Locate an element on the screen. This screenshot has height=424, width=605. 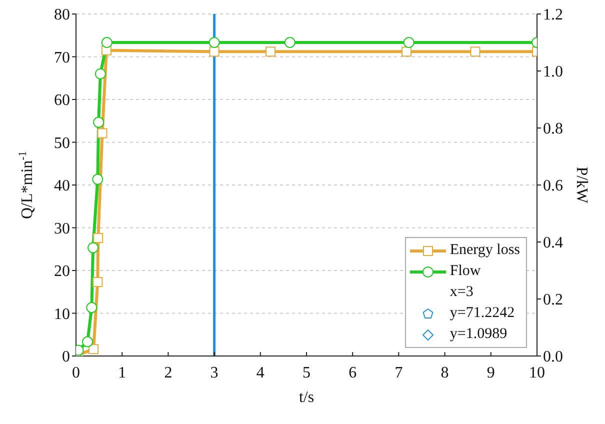
y-tick-label: 10 is located at coordinates (62, 314).